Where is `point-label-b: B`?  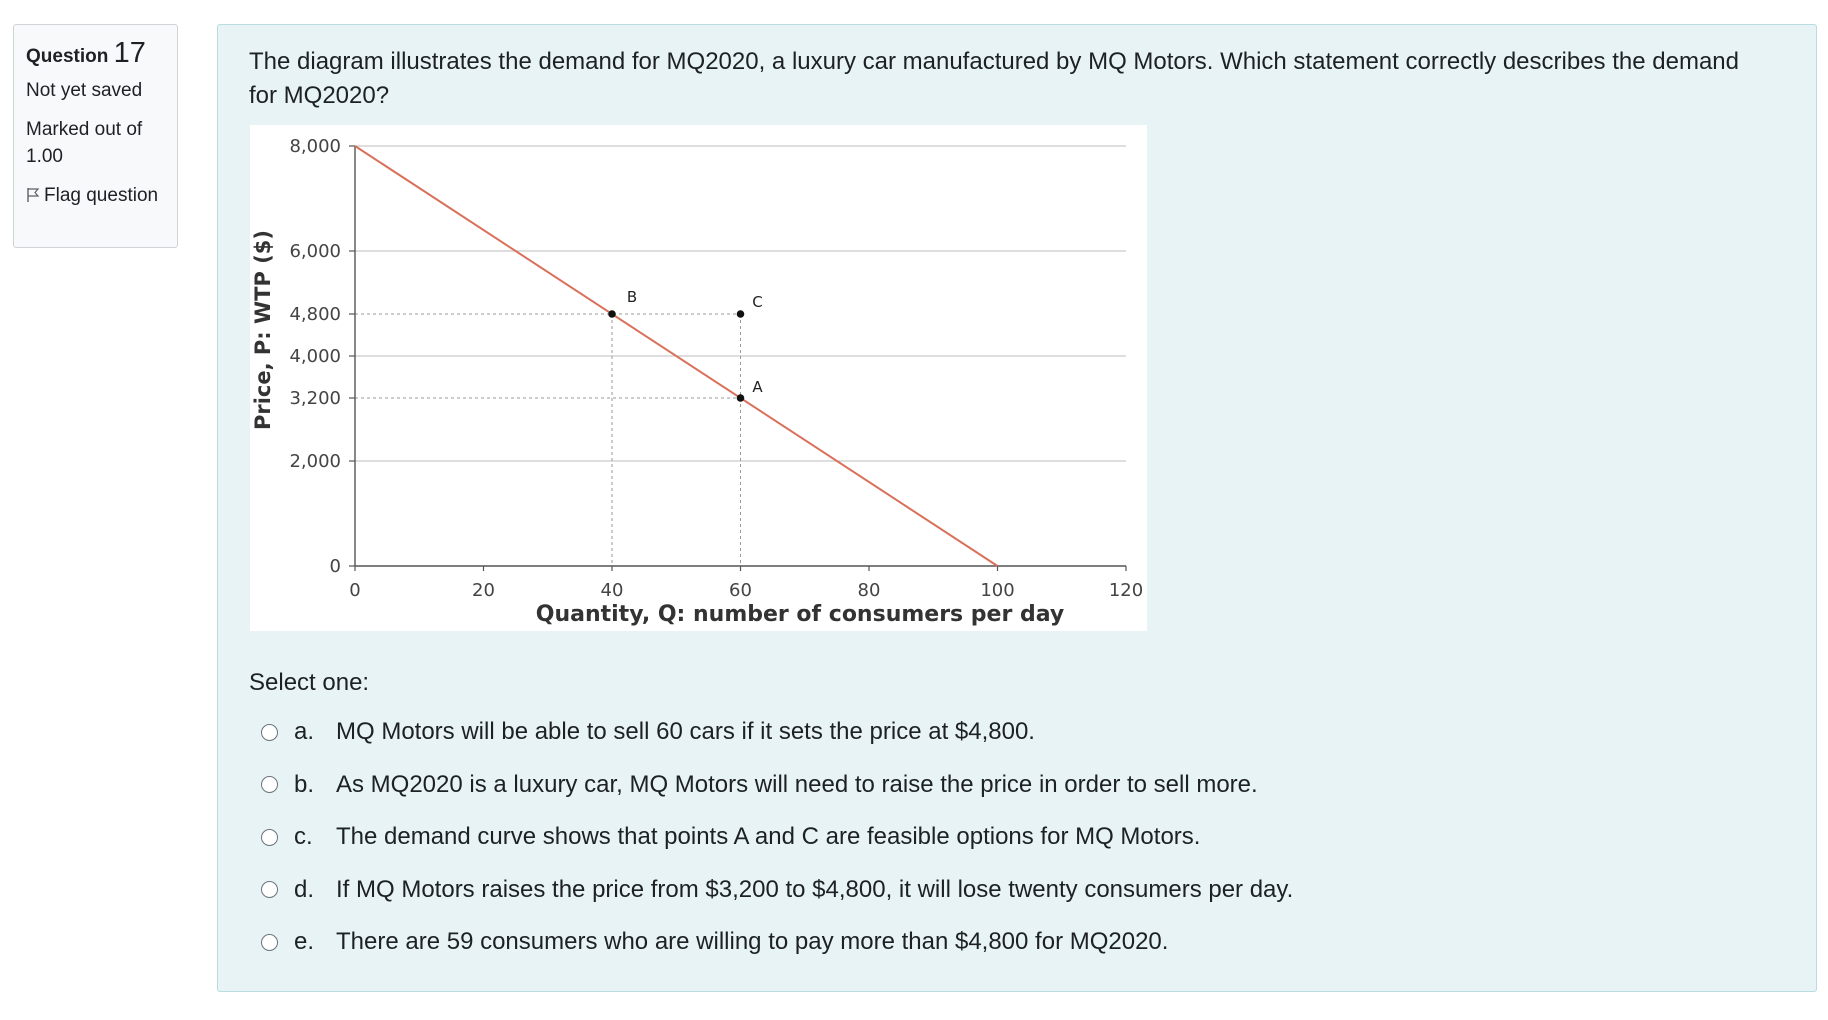 point-label-b: B is located at coordinates (632, 297).